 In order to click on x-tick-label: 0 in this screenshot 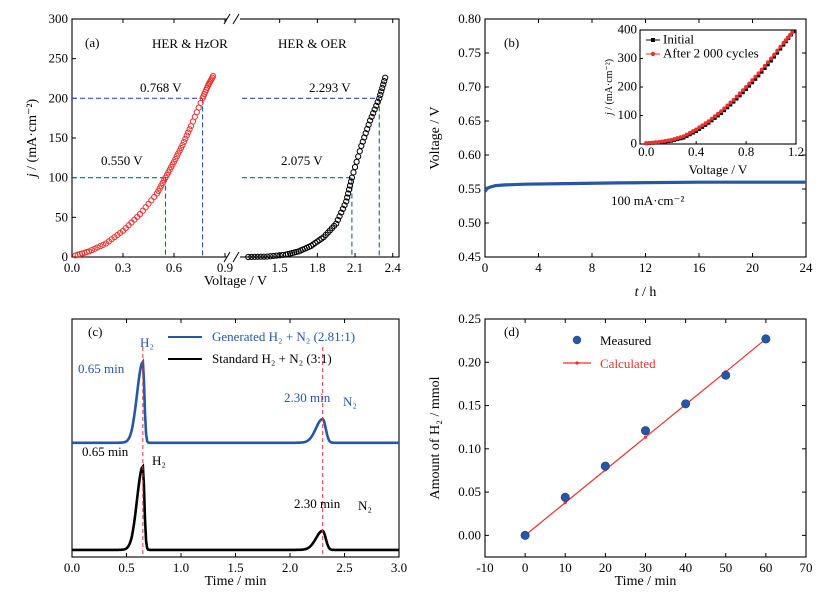, I will do `click(485, 267)`.